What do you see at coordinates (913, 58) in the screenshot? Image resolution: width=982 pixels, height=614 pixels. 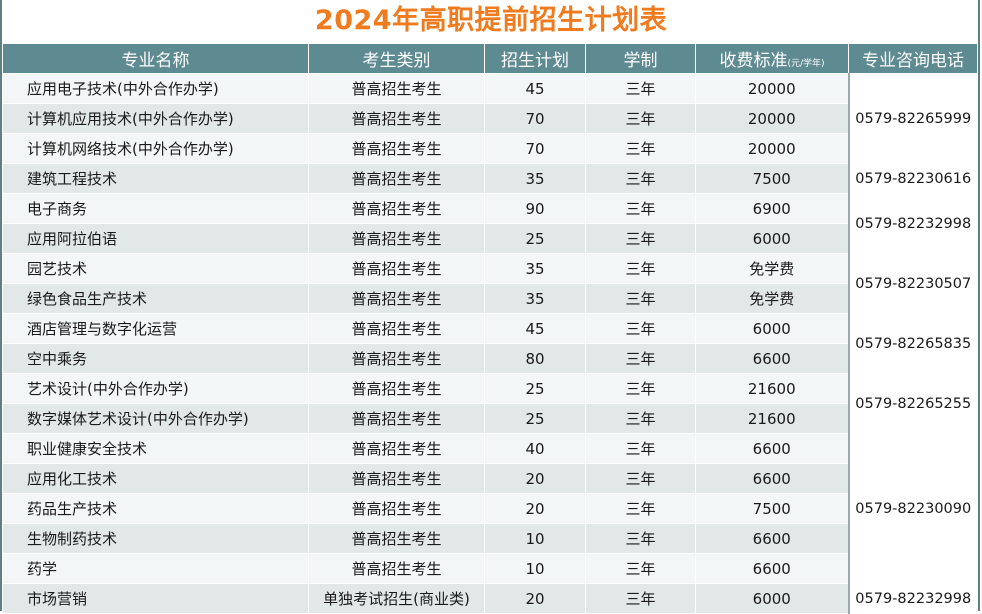 I see `header-phone: 专业咨询电话` at bounding box center [913, 58].